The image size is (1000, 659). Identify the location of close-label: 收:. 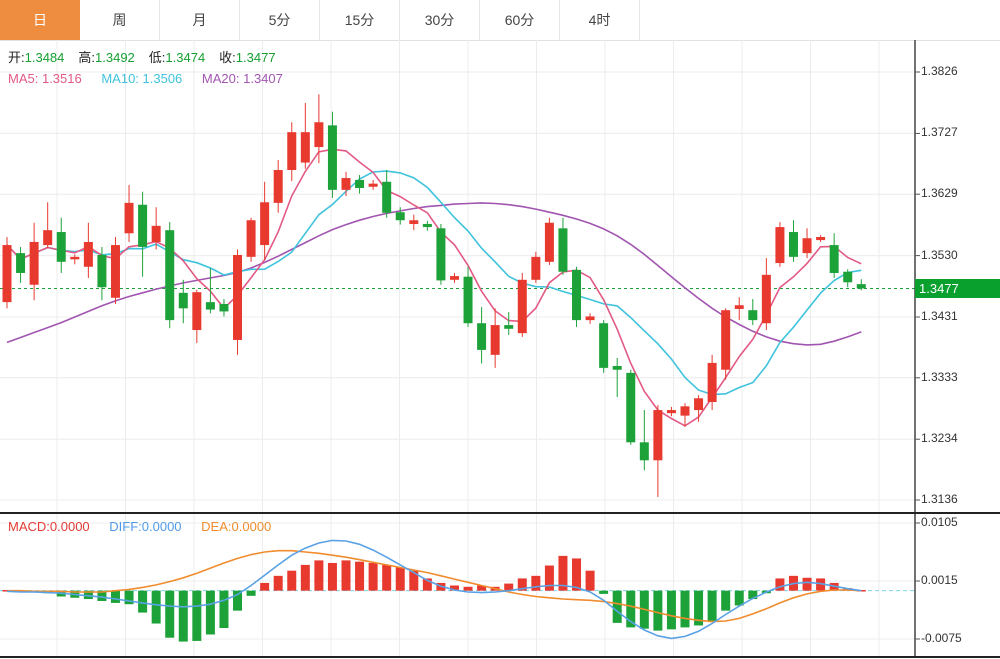
(227, 57).